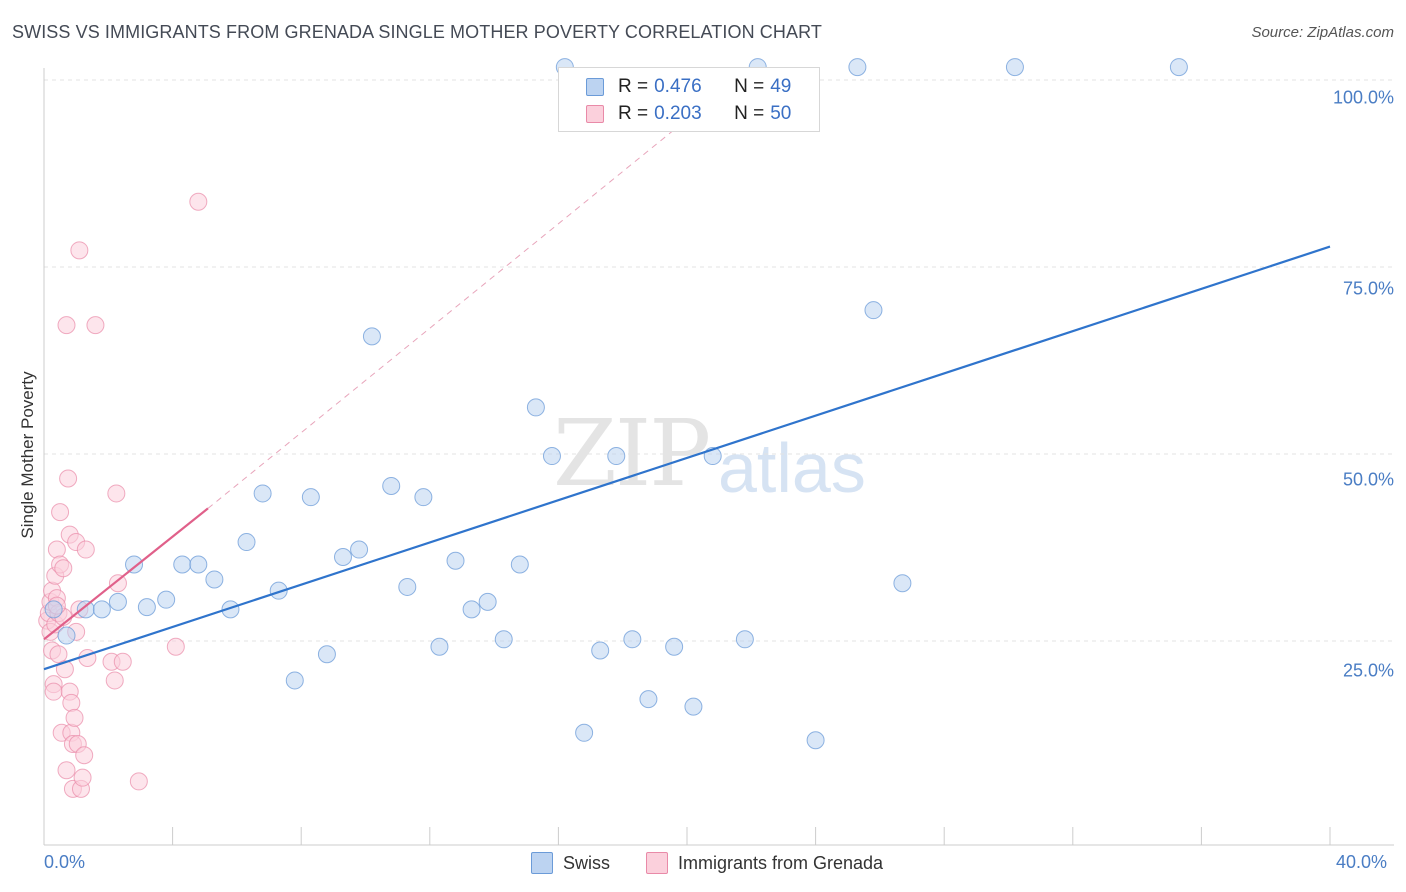 This screenshot has width=1406, height=892. Describe the element at coordinates (1368, 670) in the screenshot. I see `y-tick-label: 25.0%` at that location.